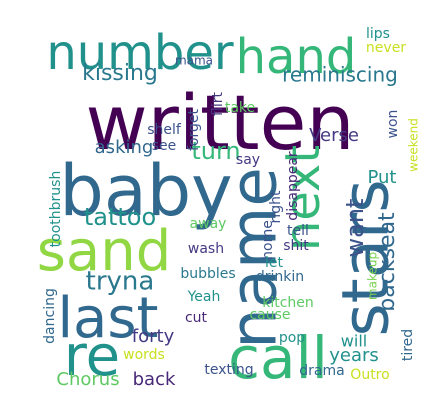 Image resolution: width=439 pixels, height=418 pixels. Describe the element at coordinates (354, 341) in the screenshot. I see `cloud-word: will` at that location.